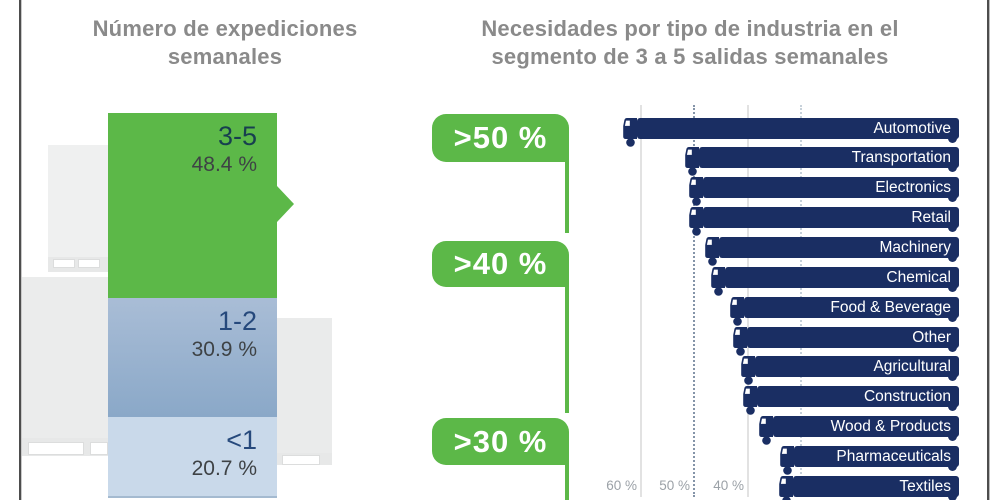 This screenshot has height=500, width=1000. I want to click on industry-bar-row: Pharmaceuticals, so click(869, 460).